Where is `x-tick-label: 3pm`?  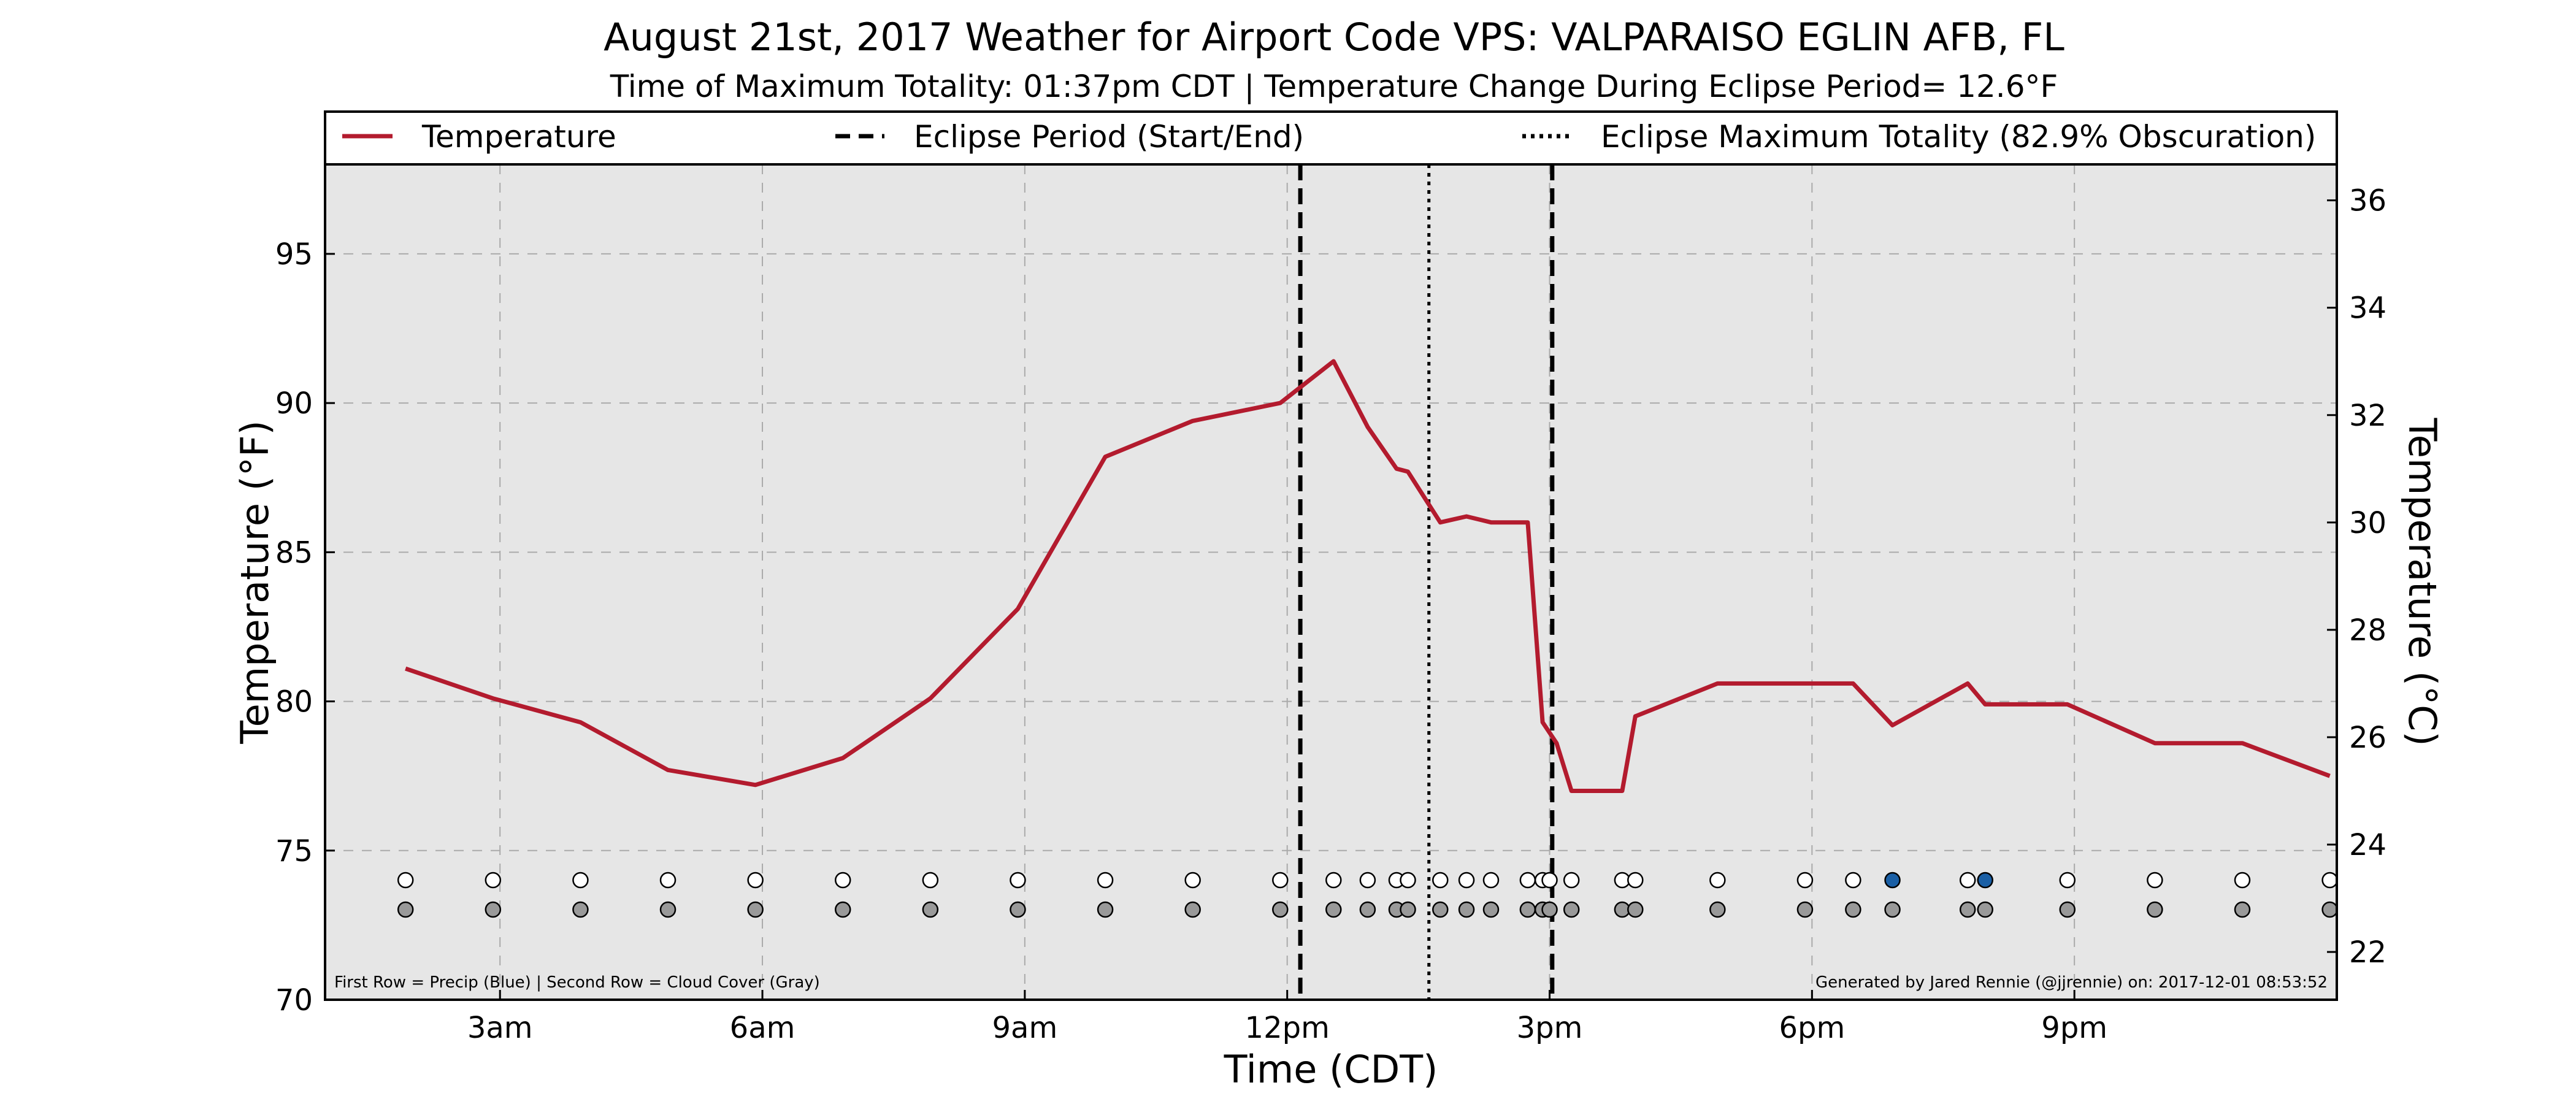
x-tick-label: 3pm is located at coordinates (1550, 1028).